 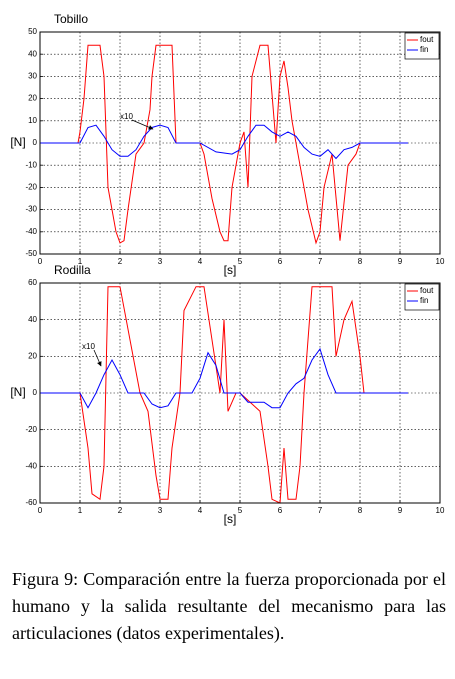 What do you see at coordinates (72, 270) in the screenshot?
I see `chart-title: Rodilla` at bounding box center [72, 270].